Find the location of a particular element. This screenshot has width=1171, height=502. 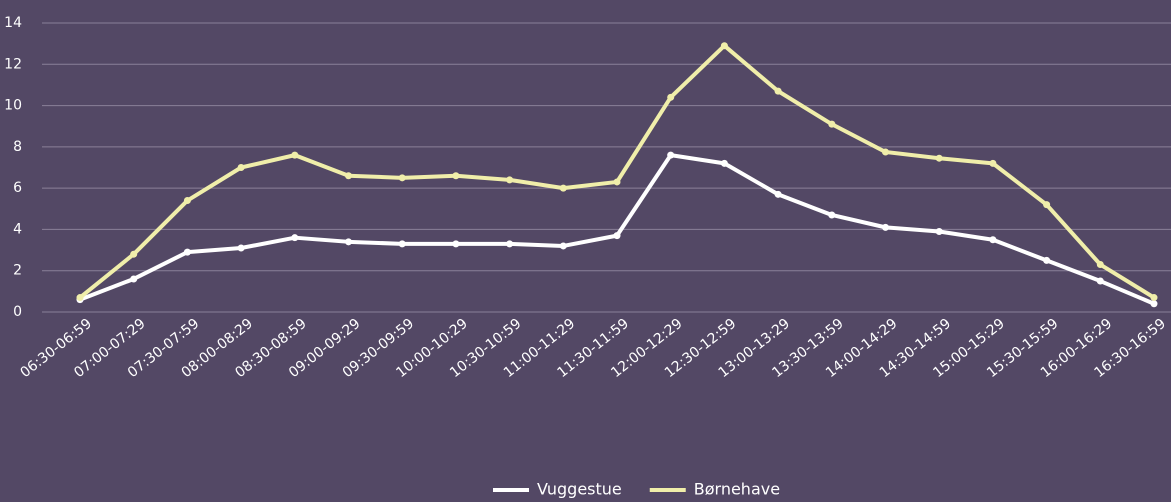

legend-label: Vuggestue is located at coordinates (579, 489).